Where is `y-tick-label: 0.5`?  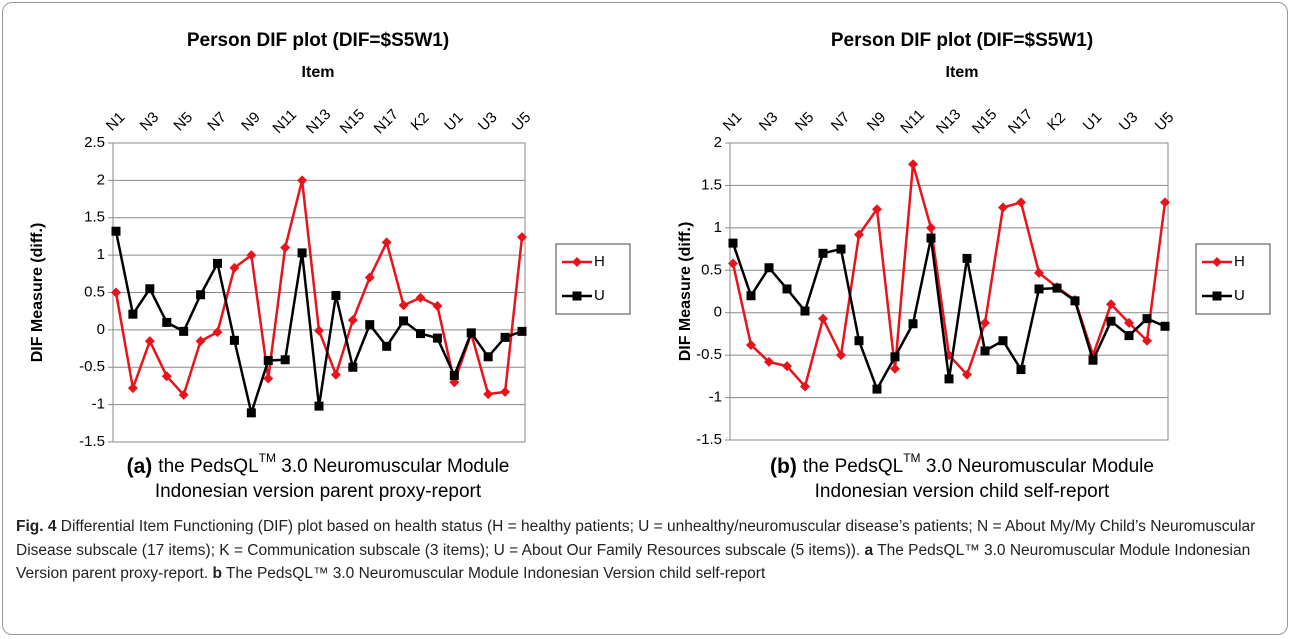
y-tick-label: 0.5 is located at coordinates (94, 291).